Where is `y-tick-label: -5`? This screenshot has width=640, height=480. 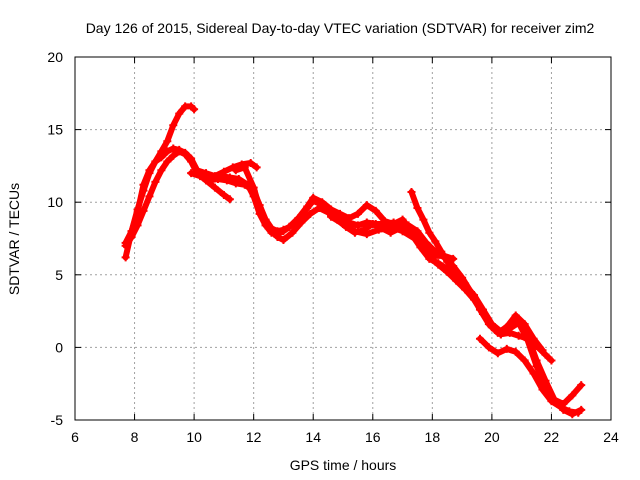 y-tick-label: -5 is located at coordinates (57, 420).